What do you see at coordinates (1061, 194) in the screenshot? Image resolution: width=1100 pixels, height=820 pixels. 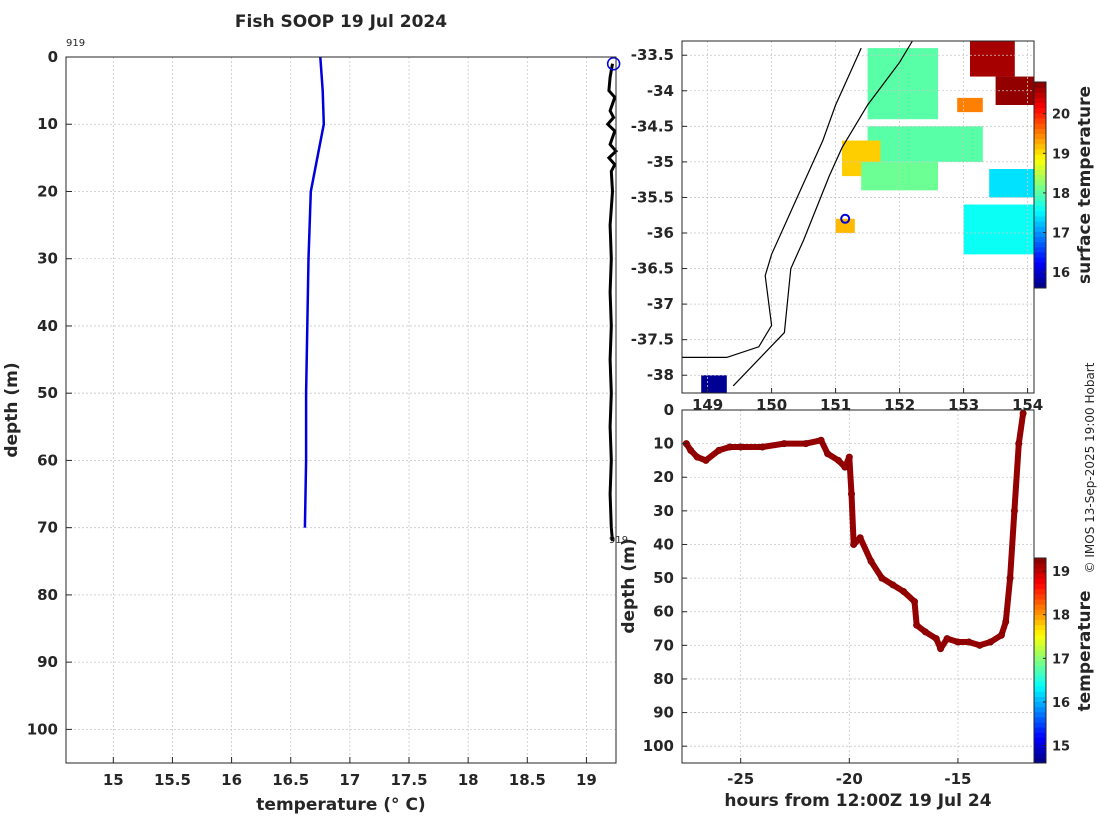 I see `sst-colorbar-tick-label: 18` at bounding box center [1061, 194].